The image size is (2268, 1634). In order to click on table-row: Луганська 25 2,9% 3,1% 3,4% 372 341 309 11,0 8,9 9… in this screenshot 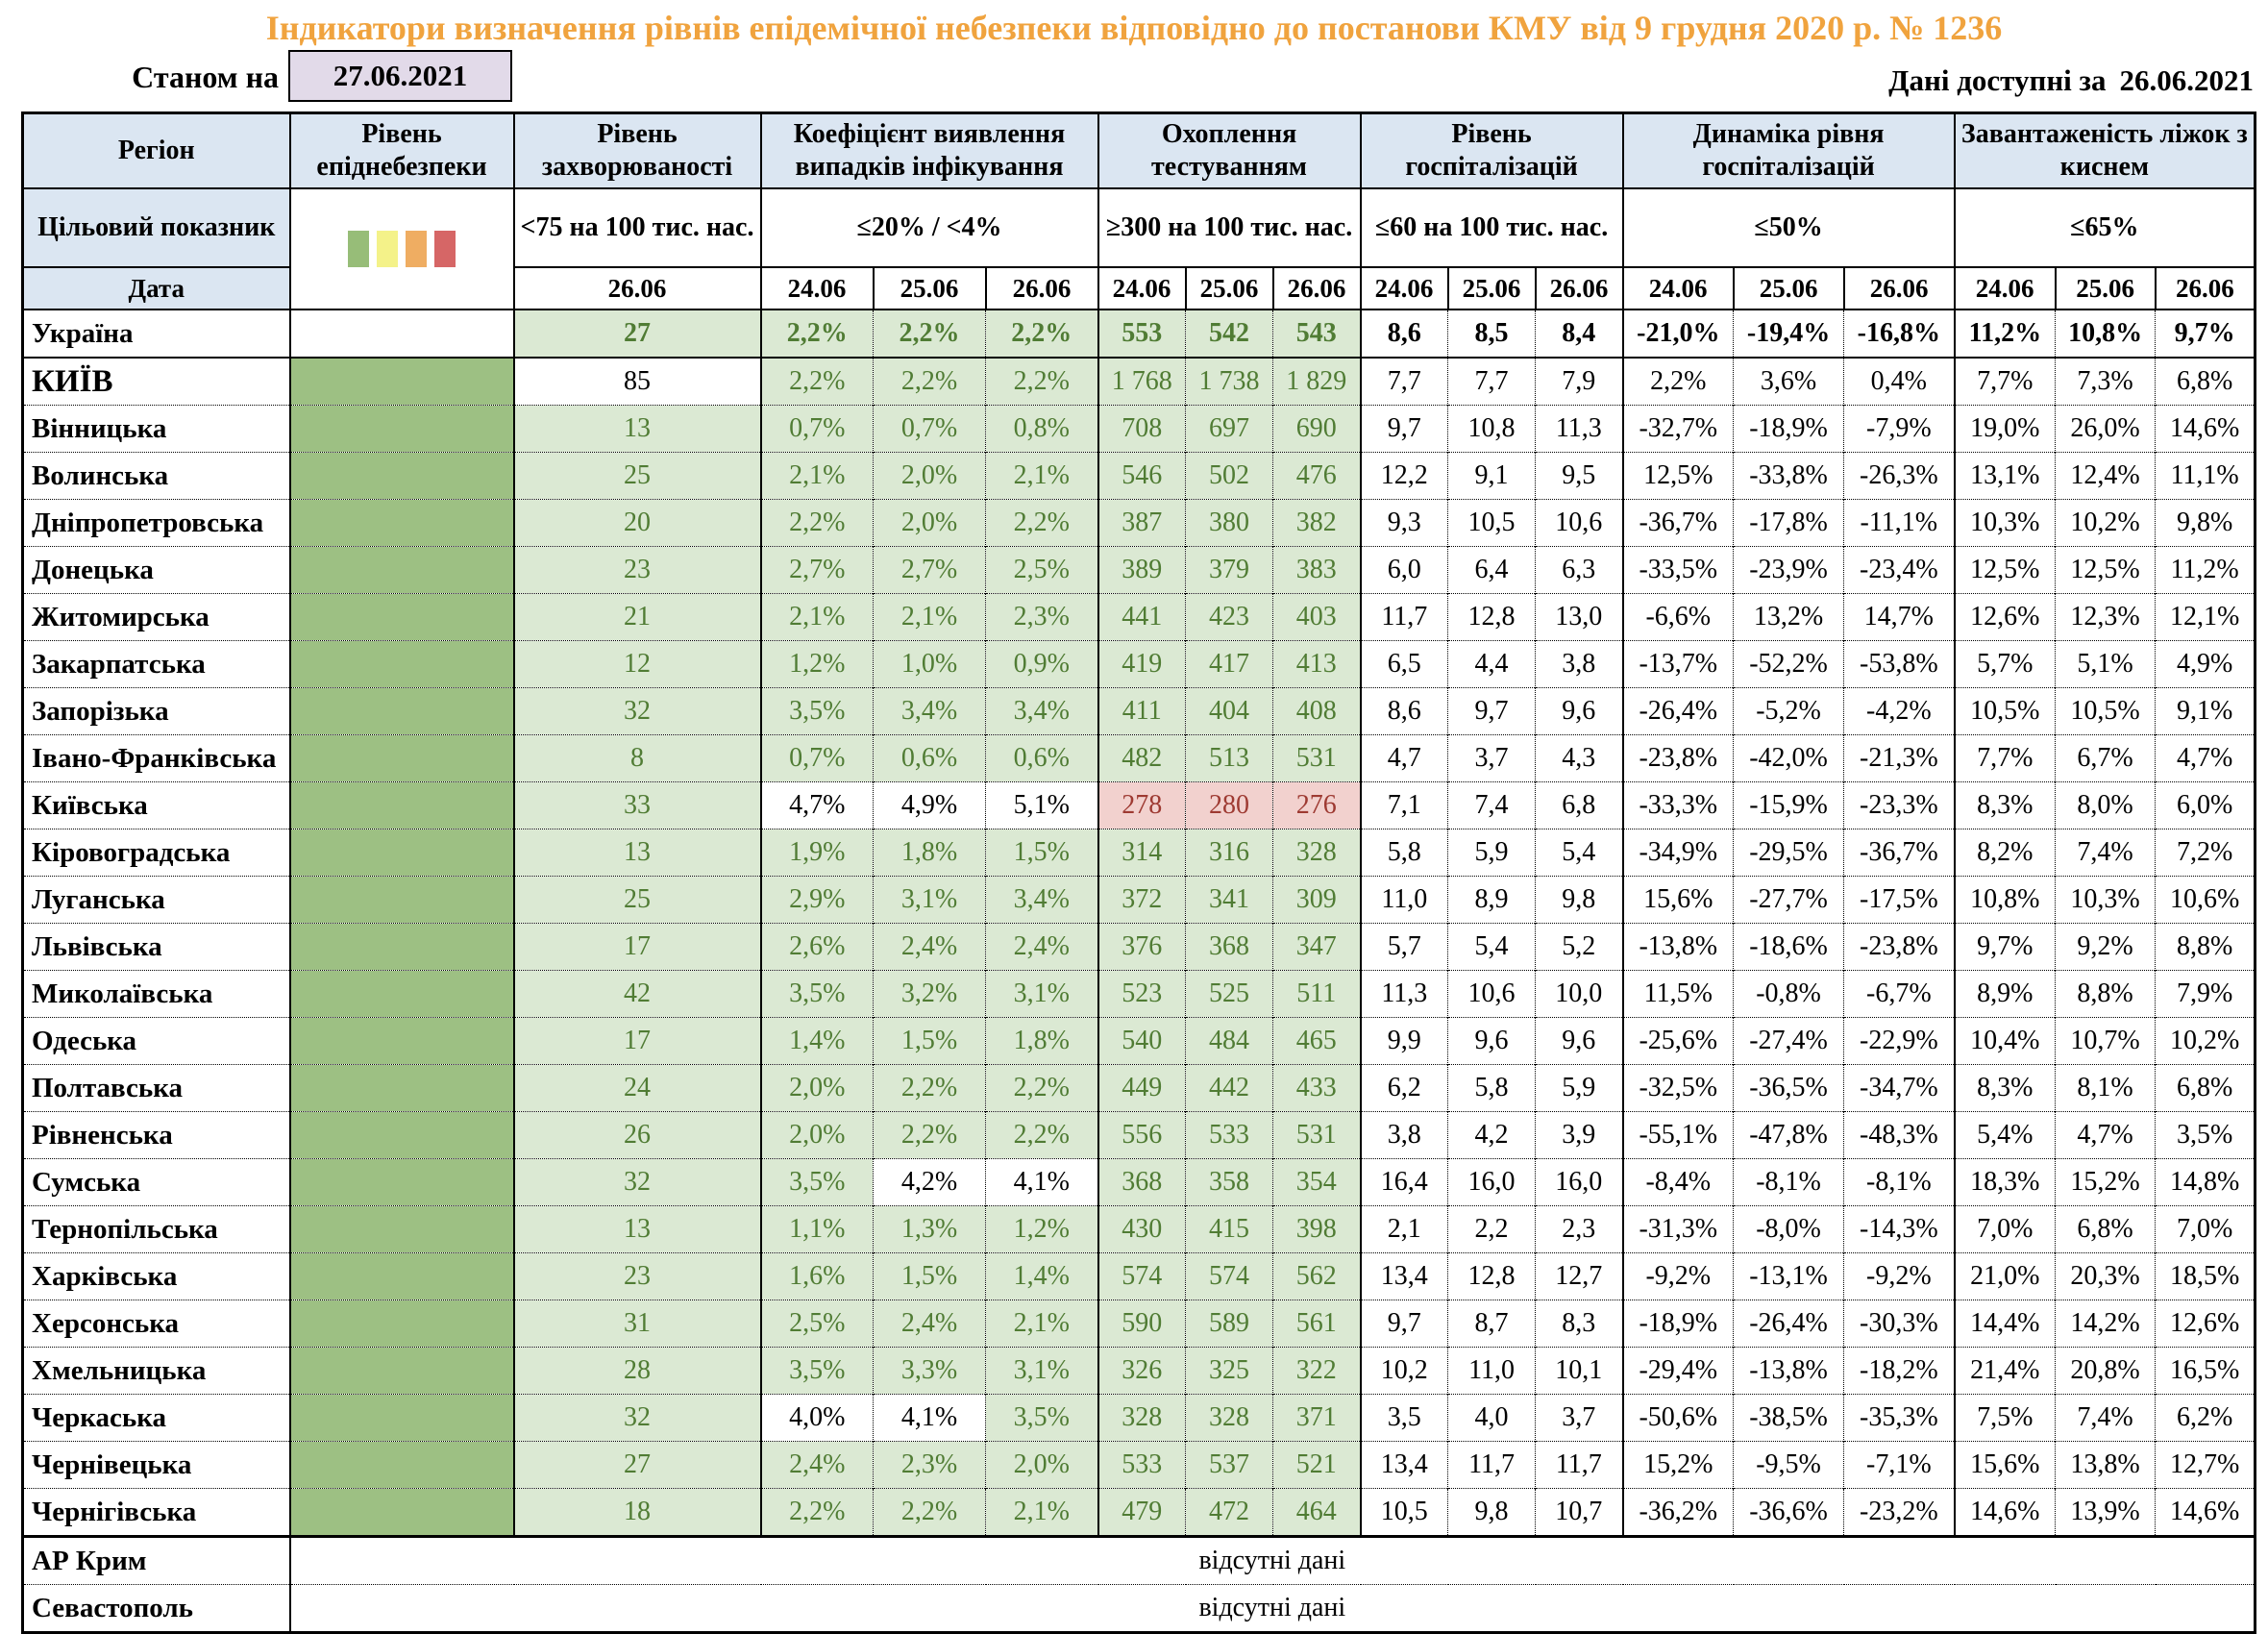, I will do `click(1139, 900)`.